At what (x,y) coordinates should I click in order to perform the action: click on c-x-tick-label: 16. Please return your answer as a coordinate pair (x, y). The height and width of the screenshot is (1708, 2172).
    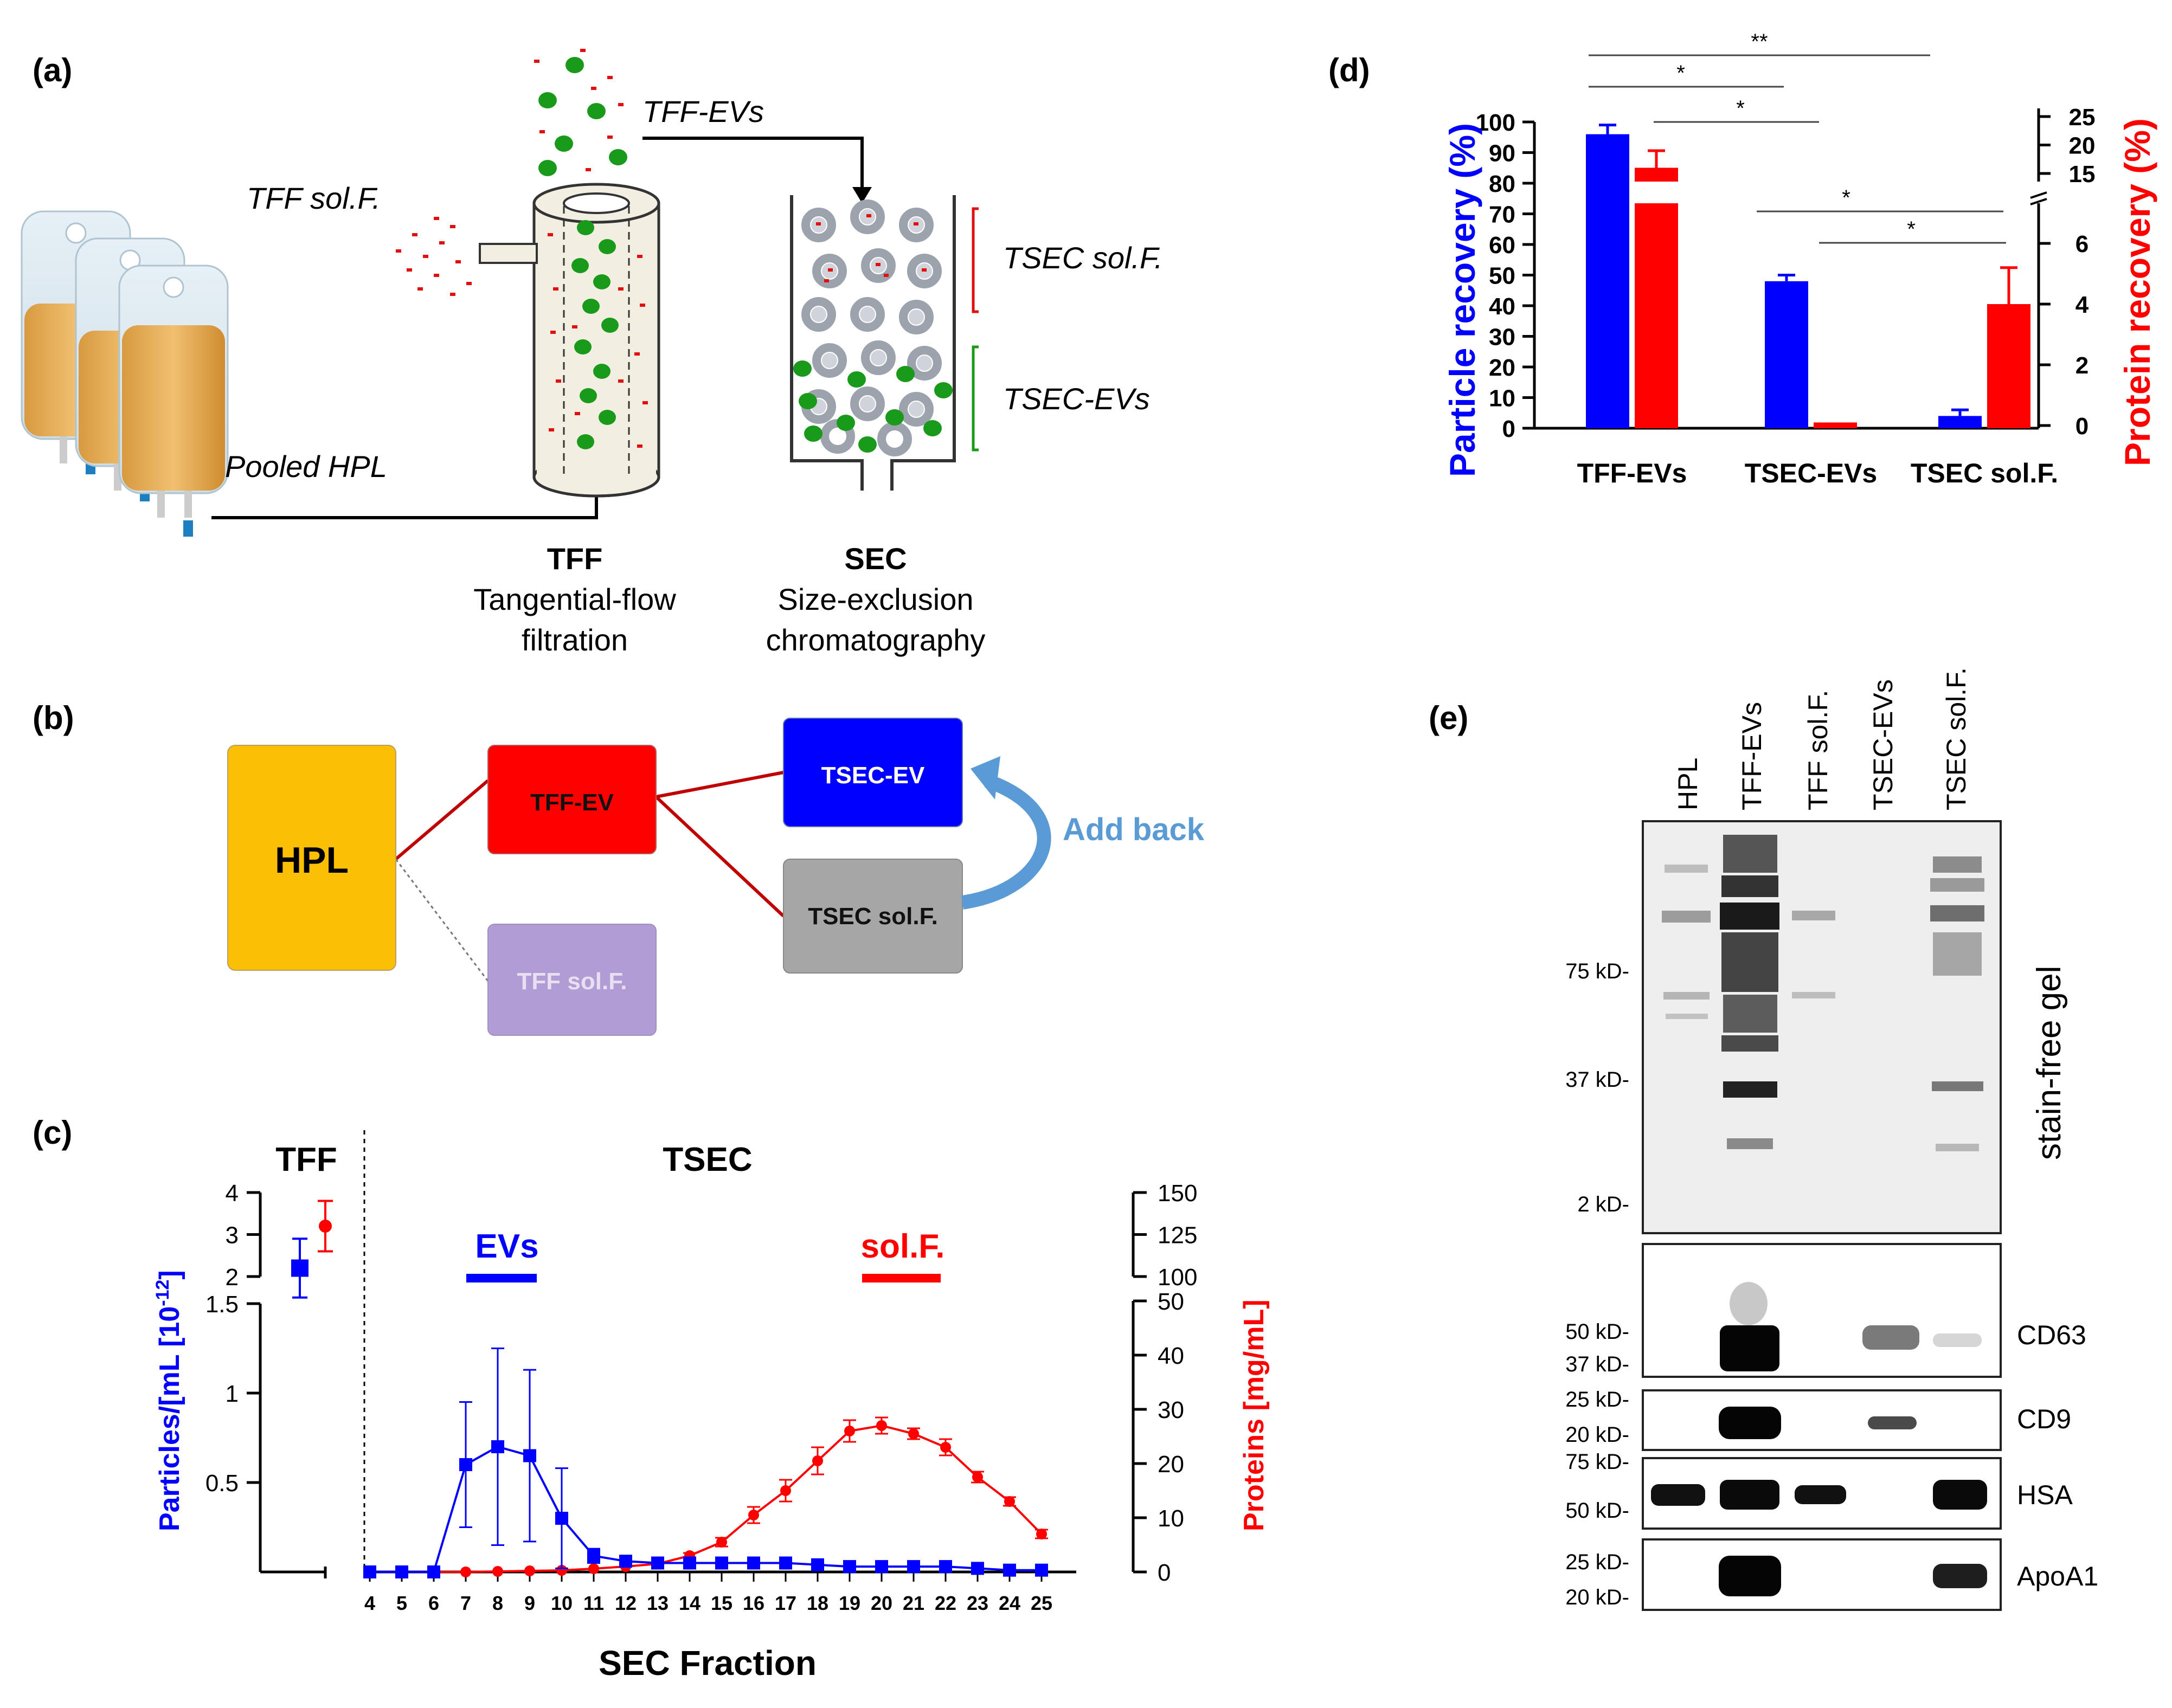
    Looking at the image, I should click on (753, 1603).